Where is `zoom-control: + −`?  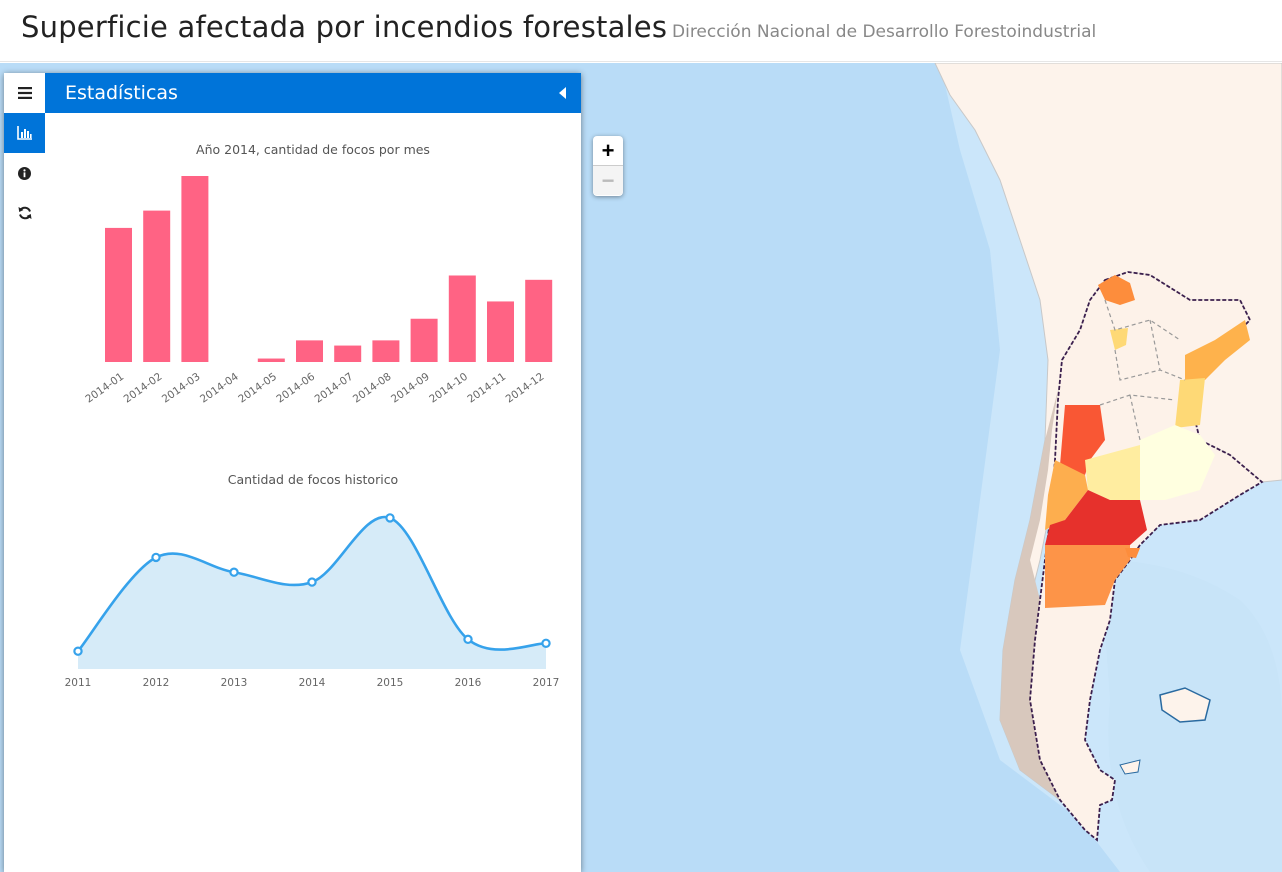
zoom-control: + − is located at coordinates (608, 166).